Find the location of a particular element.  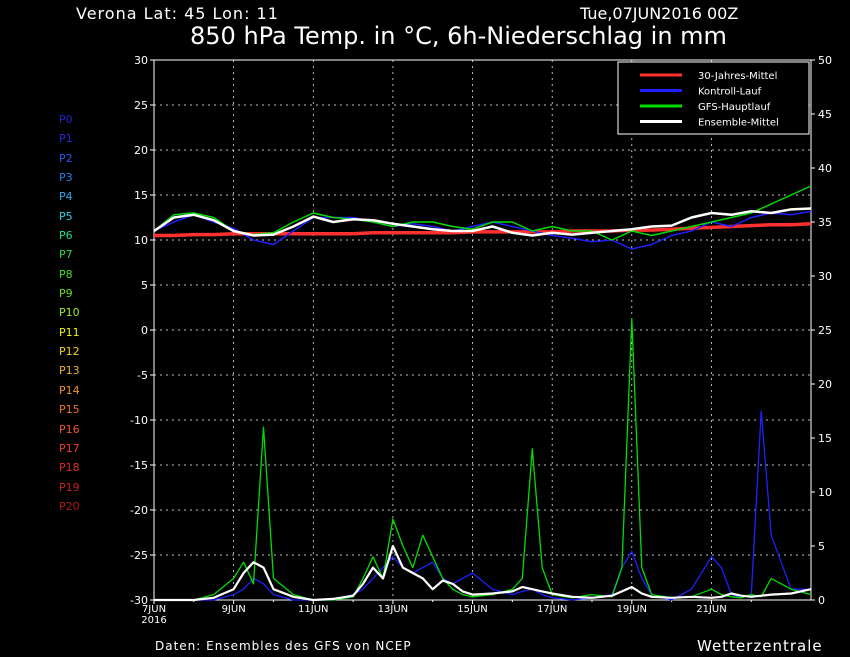

brand-label: Wetterzentrale is located at coordinates (760, 646).